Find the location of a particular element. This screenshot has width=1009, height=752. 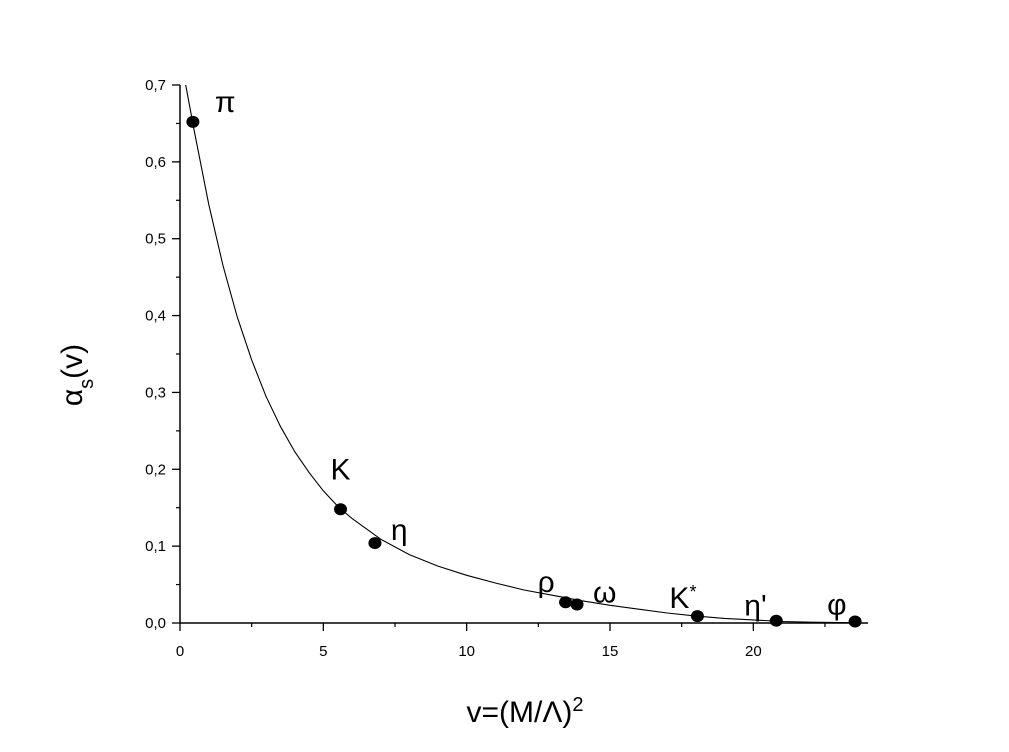

point-label: K* is located at coordinates (682, 598).